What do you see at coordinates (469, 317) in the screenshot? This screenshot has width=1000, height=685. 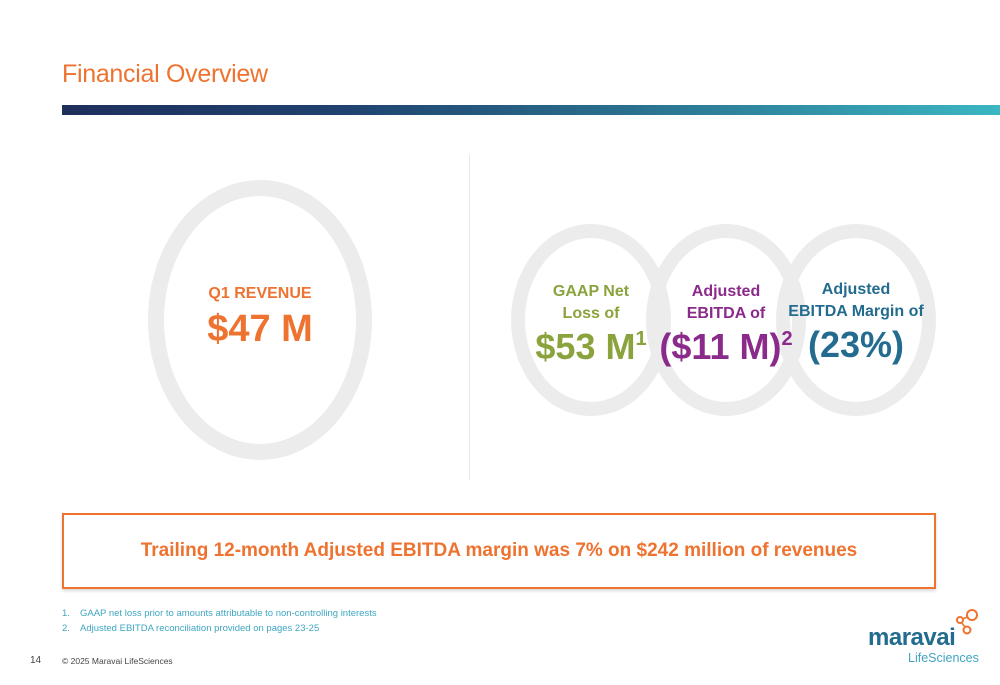 I see `vertical-divider` at bounding box center [469, 317].